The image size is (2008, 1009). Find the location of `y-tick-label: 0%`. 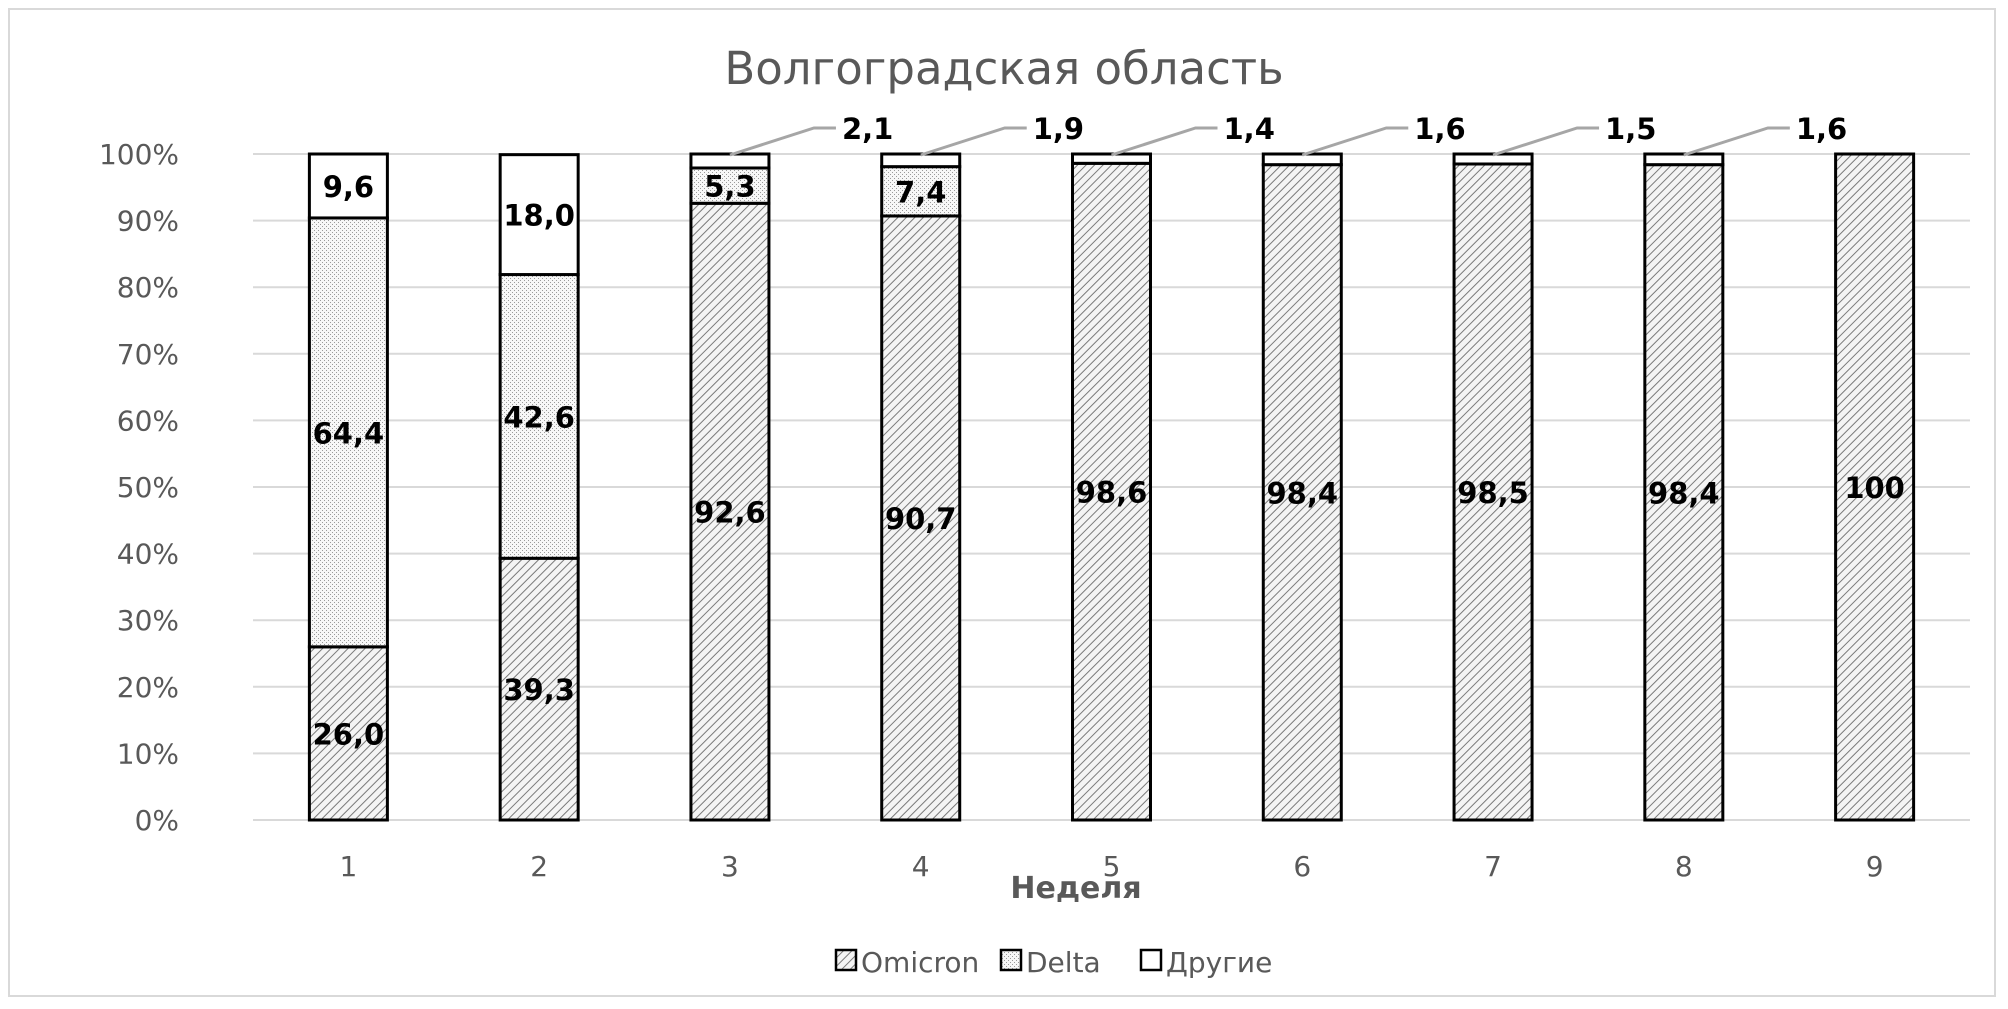

y-tick-label: 0% is located at coordinates (157, 820).